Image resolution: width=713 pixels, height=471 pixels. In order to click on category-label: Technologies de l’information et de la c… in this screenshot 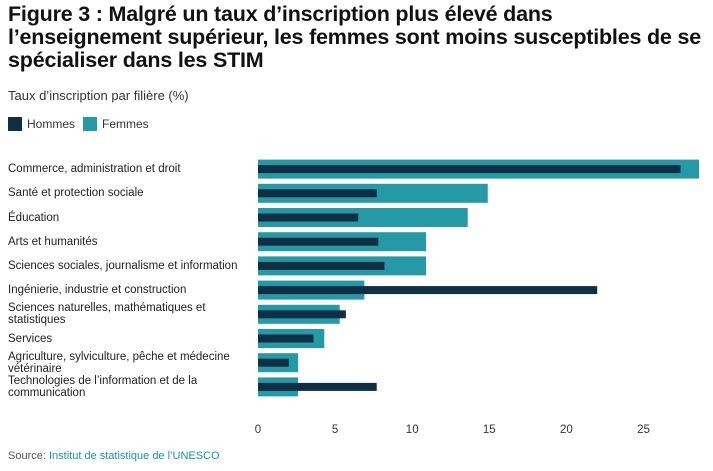, I will do `click(103, 386)`.